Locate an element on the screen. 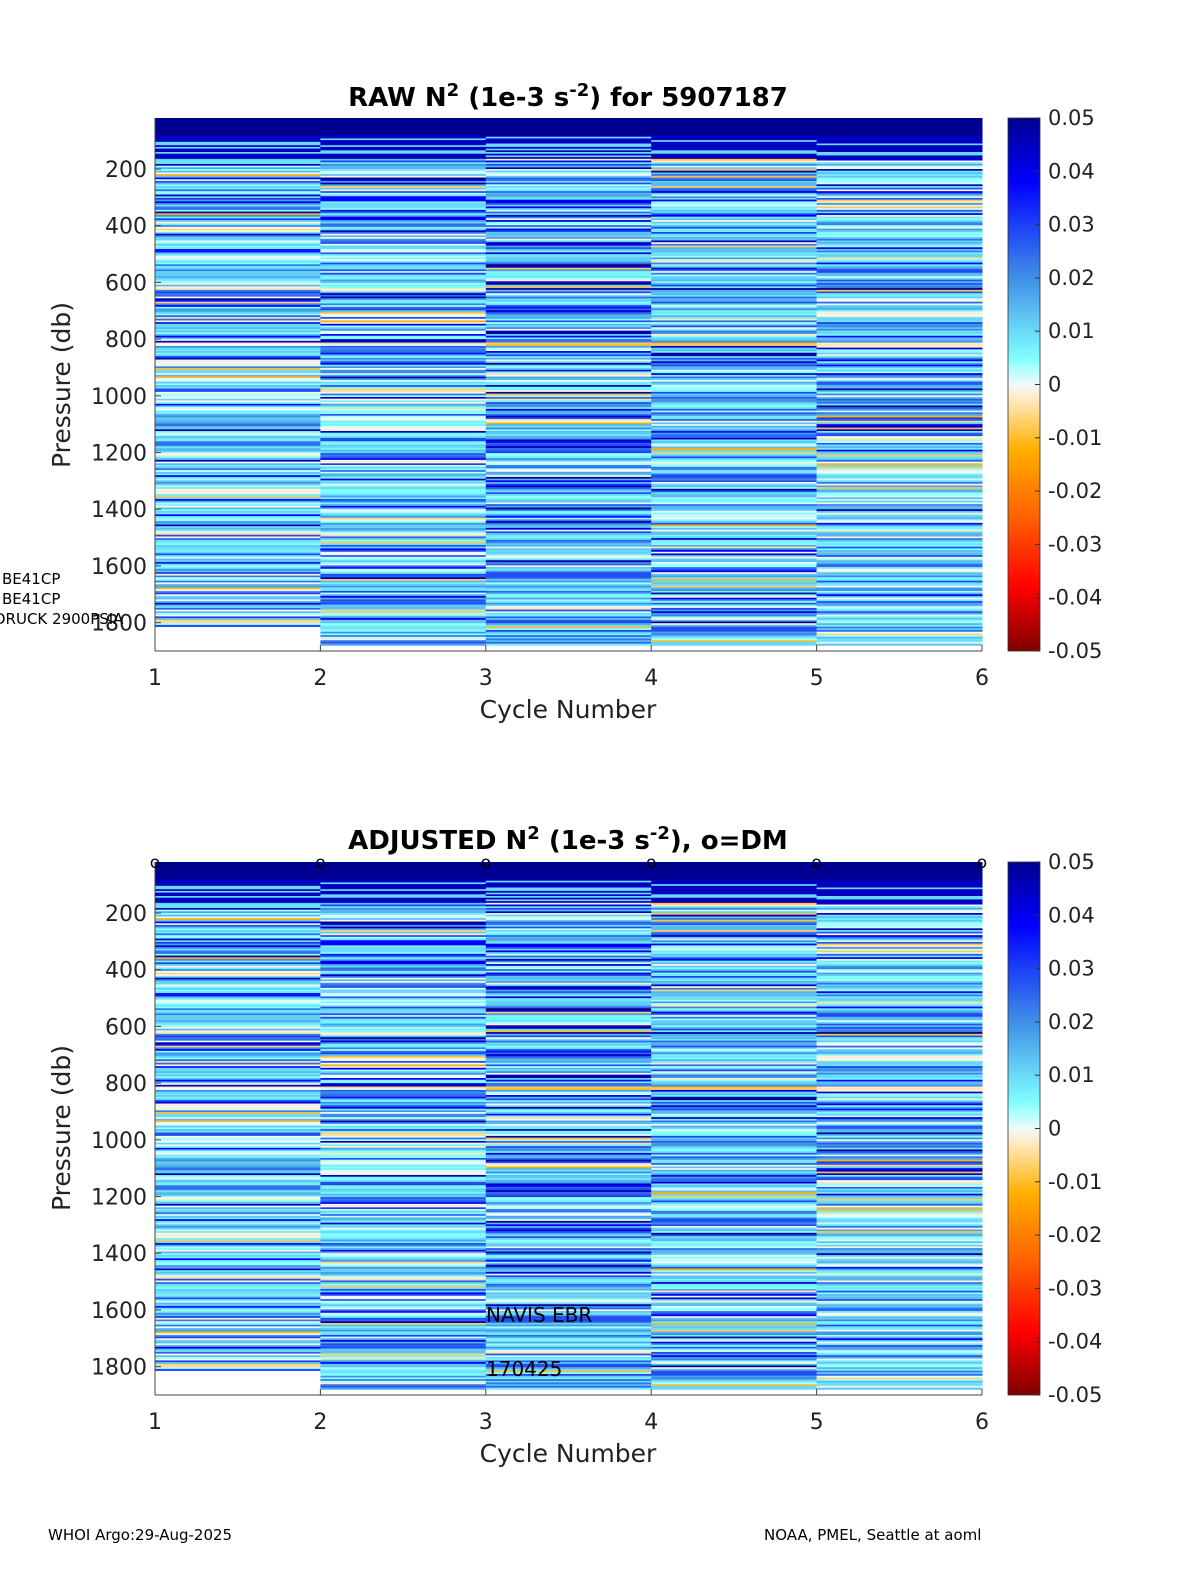 Image resolution: width=1200 pixels, height=1575 pixels. colorbar-tick-label: -0.05 is located at coordinates (1075, 651).